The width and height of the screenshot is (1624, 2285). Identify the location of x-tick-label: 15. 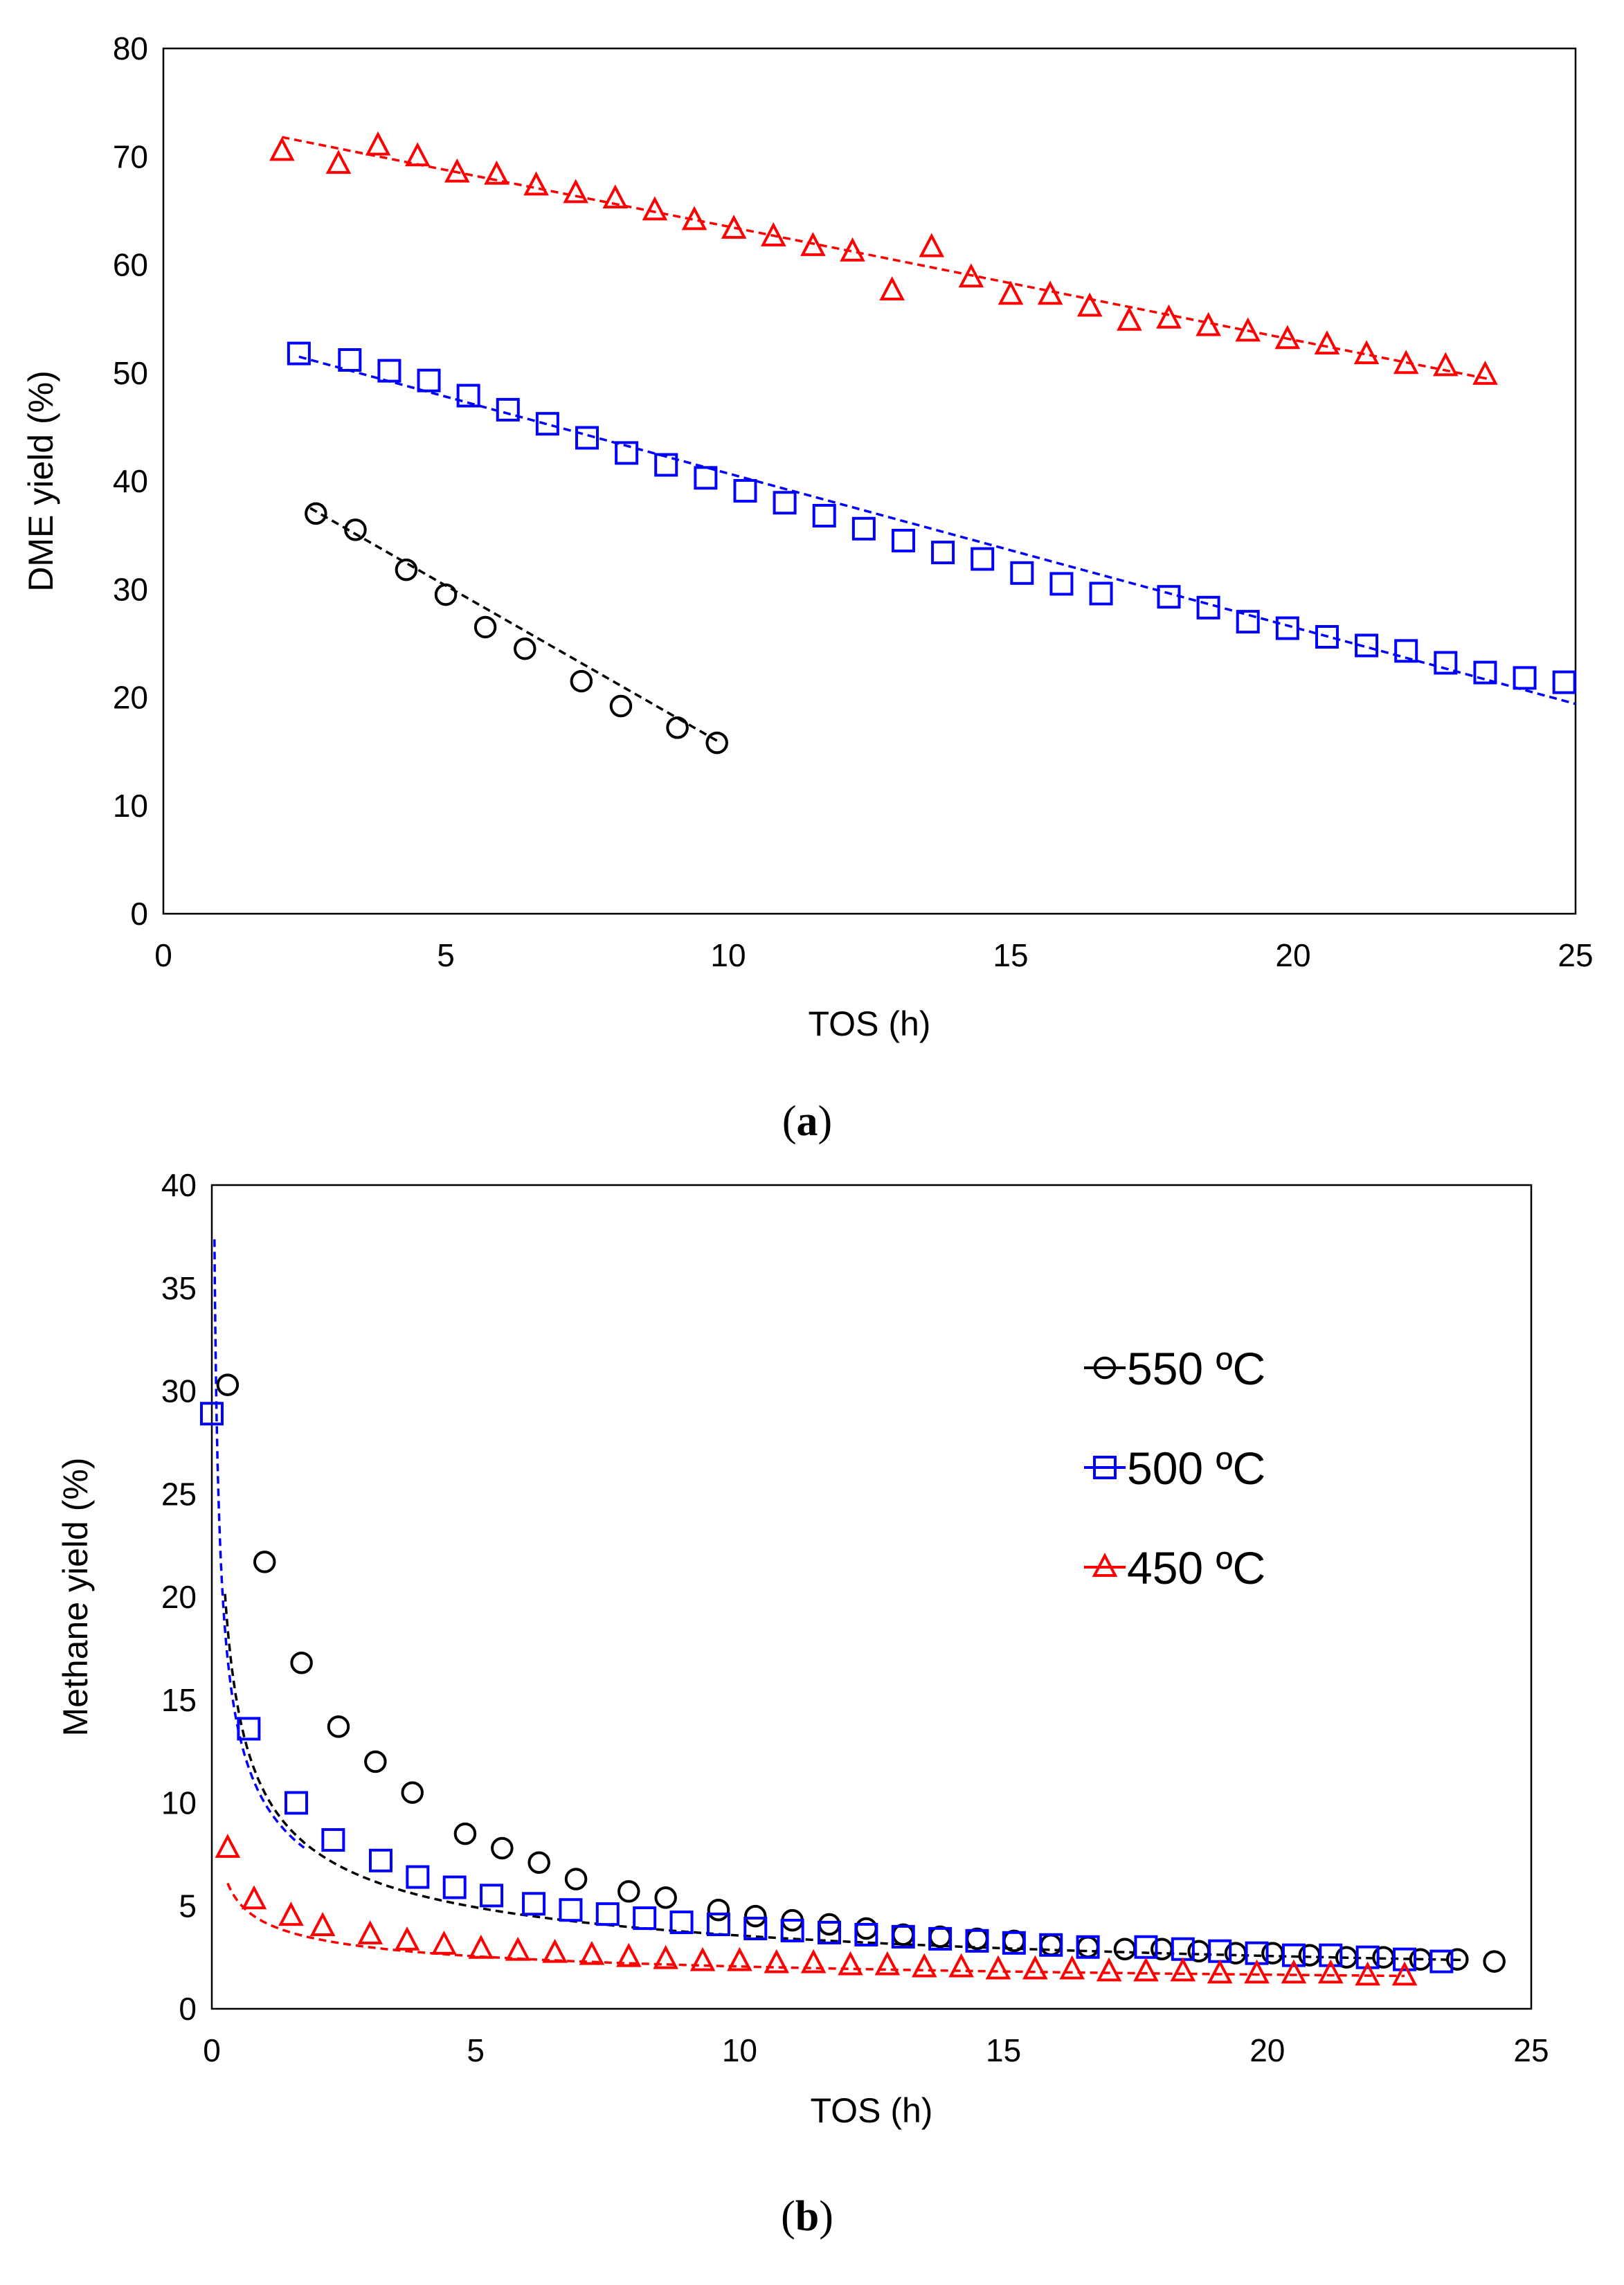
(1010, 955).